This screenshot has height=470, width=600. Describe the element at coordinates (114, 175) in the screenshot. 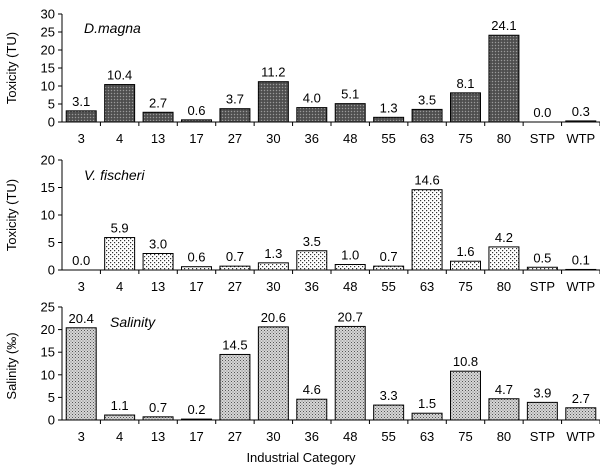

I see `chart-title: V. fischeri` at that location.